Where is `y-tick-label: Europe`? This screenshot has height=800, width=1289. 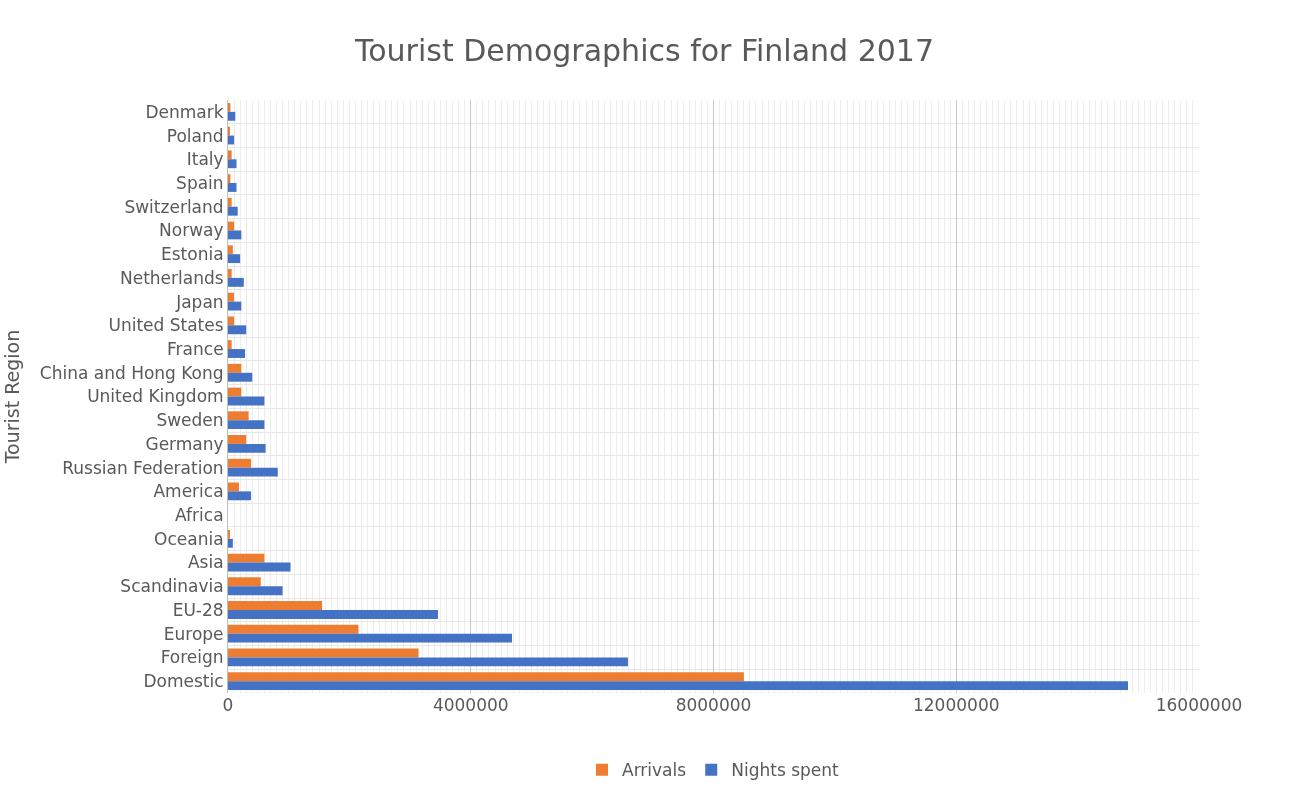 y-tick-label: Europe is located at coordinates (193, 633).